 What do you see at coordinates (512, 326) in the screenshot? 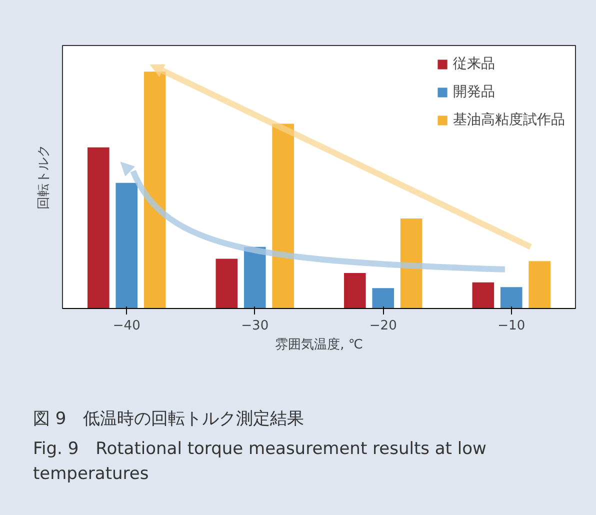
I see `x-tick-label: −10` at bounding box center [512, 326].